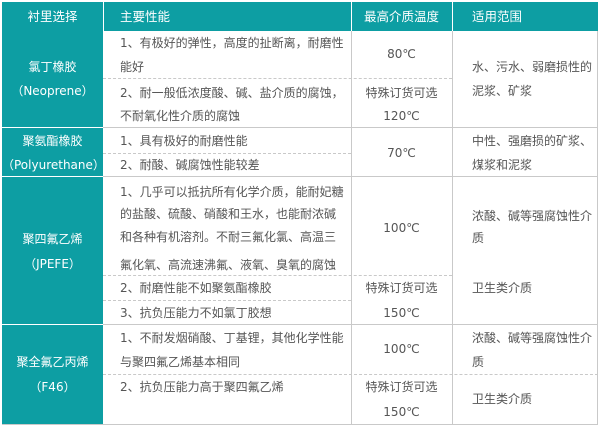 The width and height of the screenshot is (600, 427). Describe the element at coordinates (52, 264) in the screenshot. I see `lining-code: （JPEFE）` at that location.